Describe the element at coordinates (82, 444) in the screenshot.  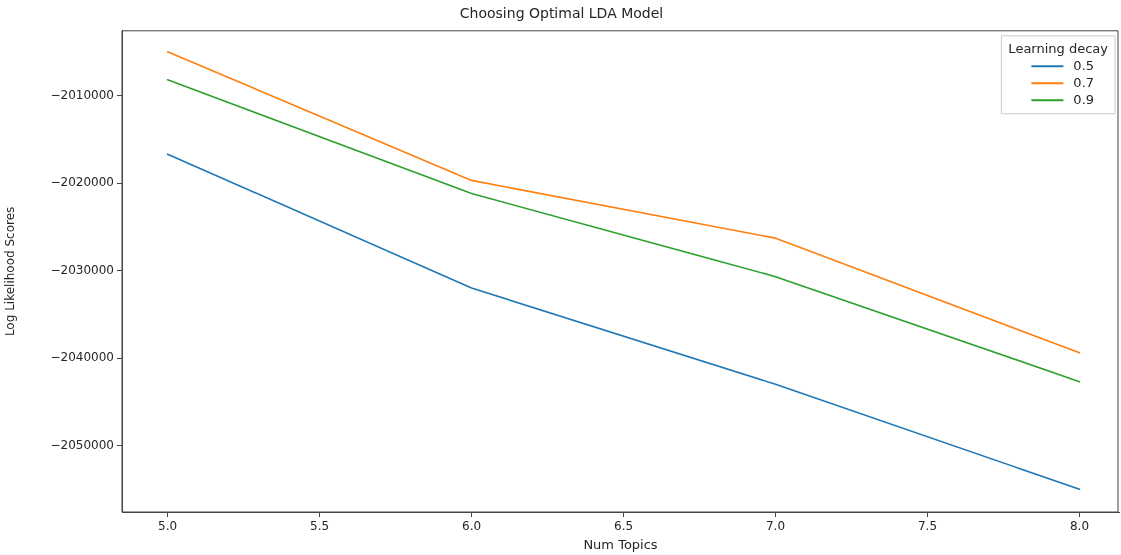
I see `y-tick-label: −2050000` at that location.